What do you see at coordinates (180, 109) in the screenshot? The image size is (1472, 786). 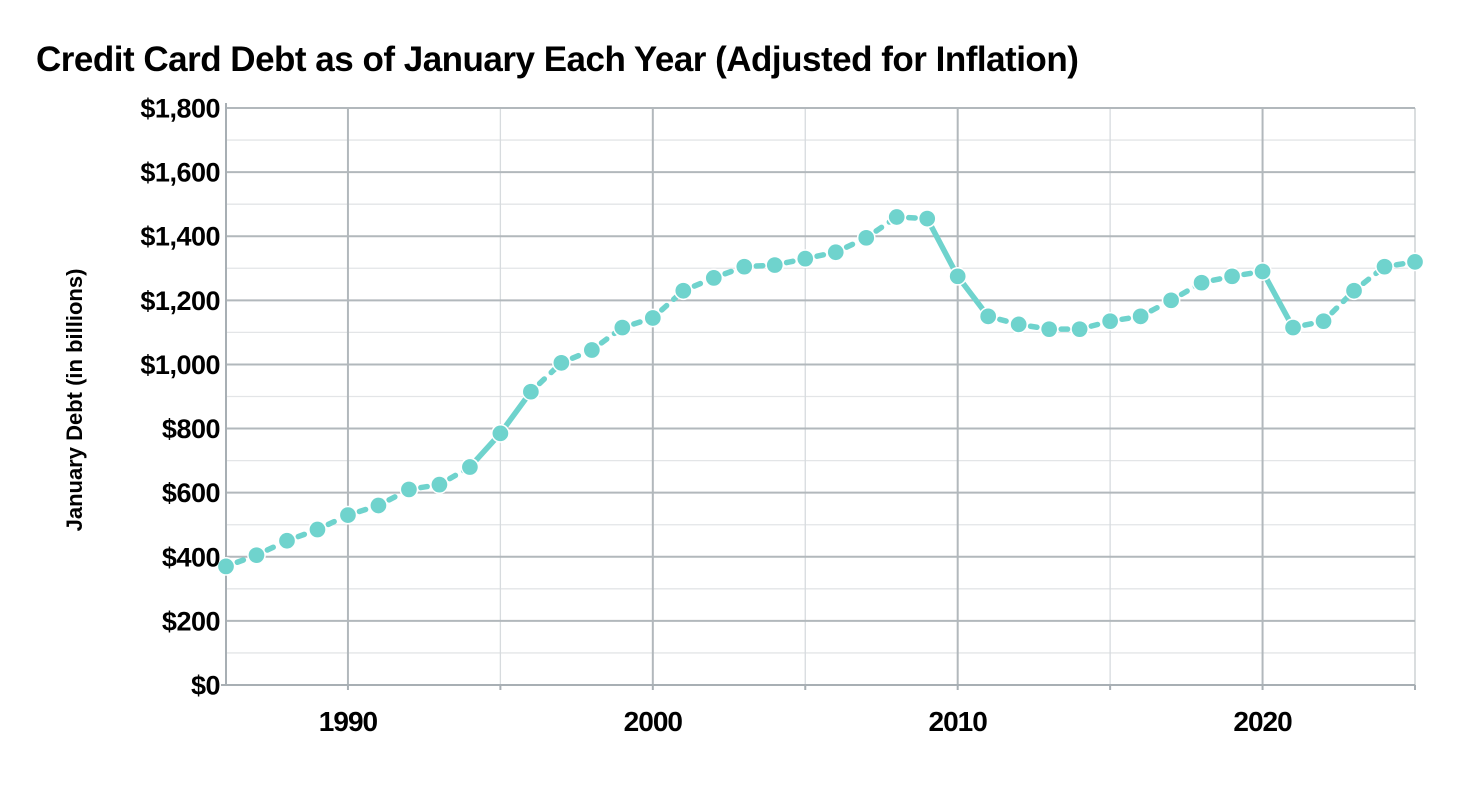 I see `y-tick-label: $1,800` at bounding box center [180, 109].